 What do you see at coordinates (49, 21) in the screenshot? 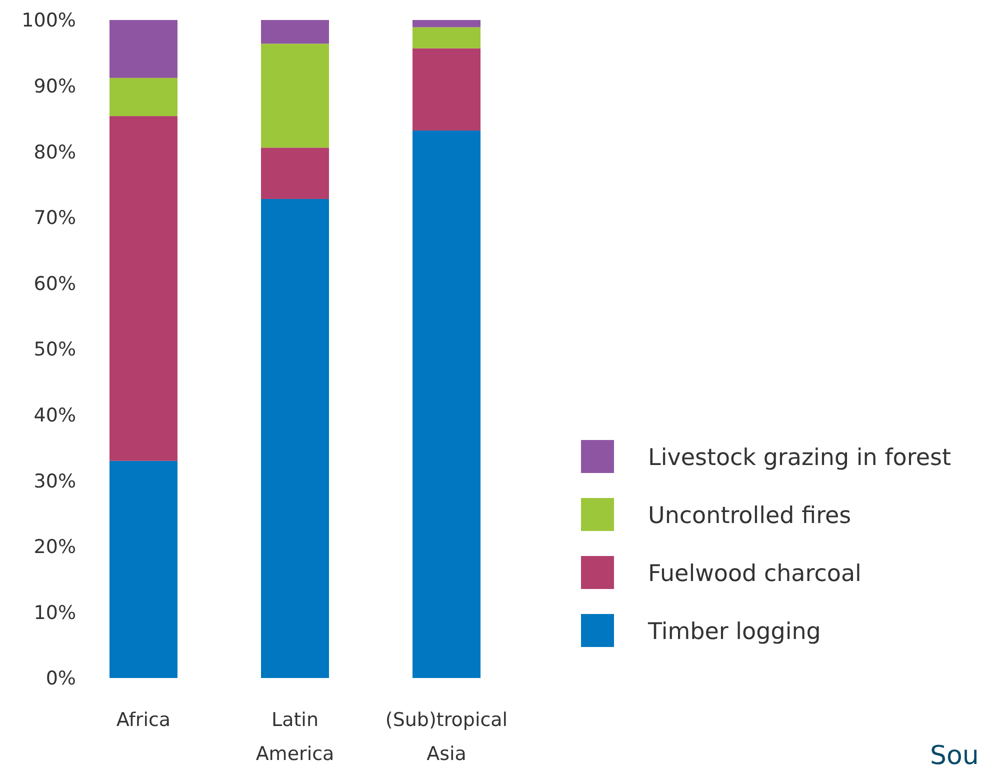
I see `y-tick-label: 100%` at bounding box center [49, 21].